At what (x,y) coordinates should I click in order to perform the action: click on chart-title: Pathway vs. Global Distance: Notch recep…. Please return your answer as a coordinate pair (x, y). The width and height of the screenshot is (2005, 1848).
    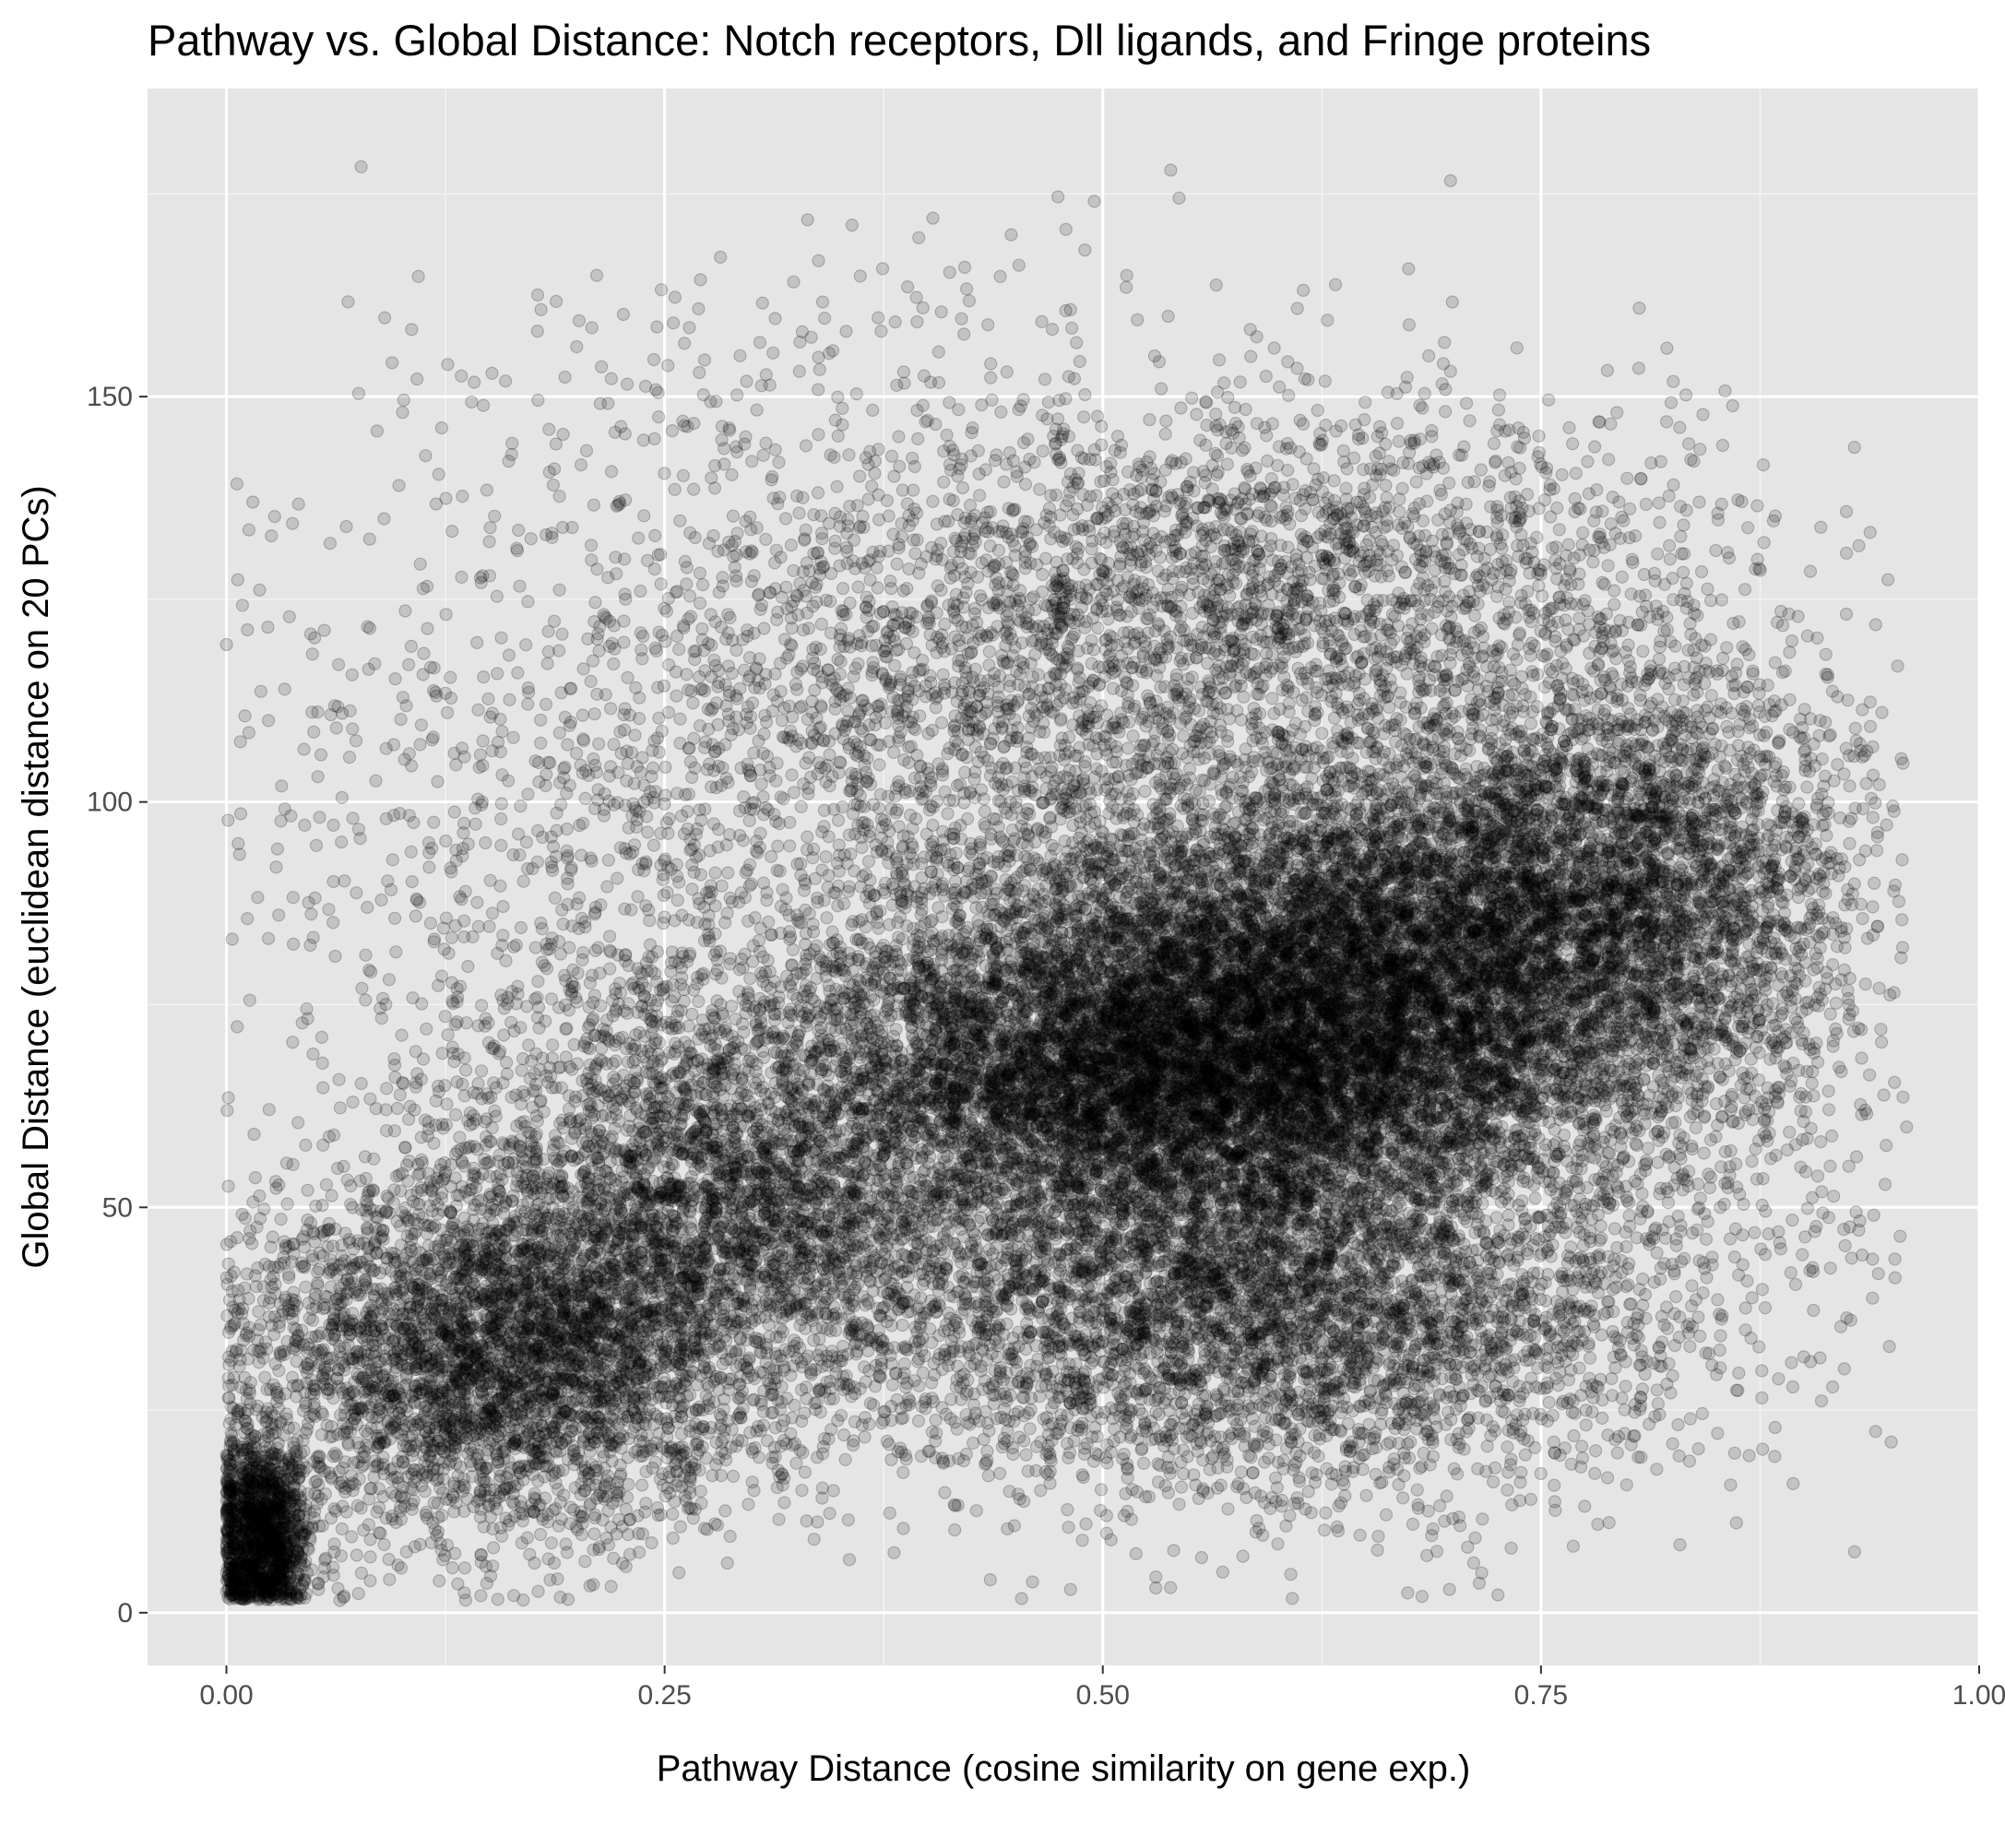
    Looking at the image, I should click on (900, 41).